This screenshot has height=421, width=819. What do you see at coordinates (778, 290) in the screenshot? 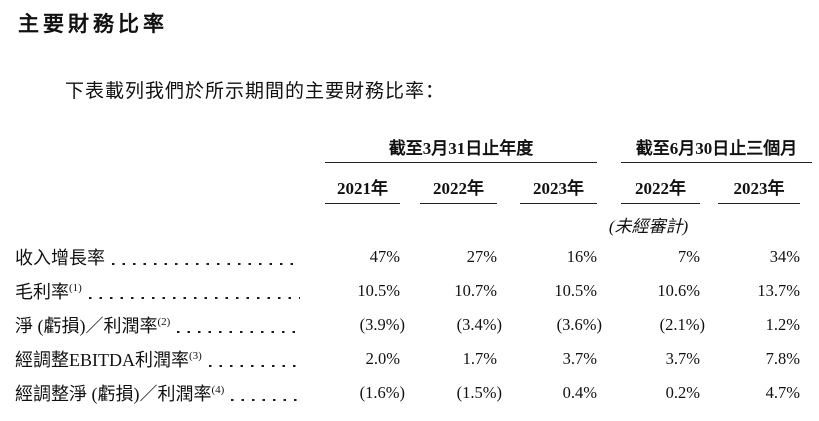
I see `value-cell: 13.7%` at bounding box center [778, 290].